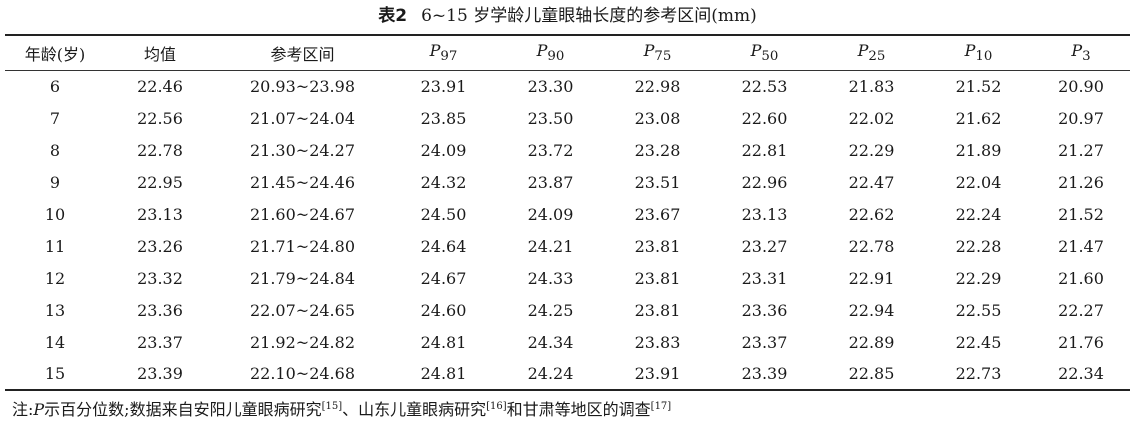 Image resolution: width=1135 pixels, height=423 pixels. Describe the element at coordinates (1081, 52) in the screenshot. I see `col-p3: P3` at that location.